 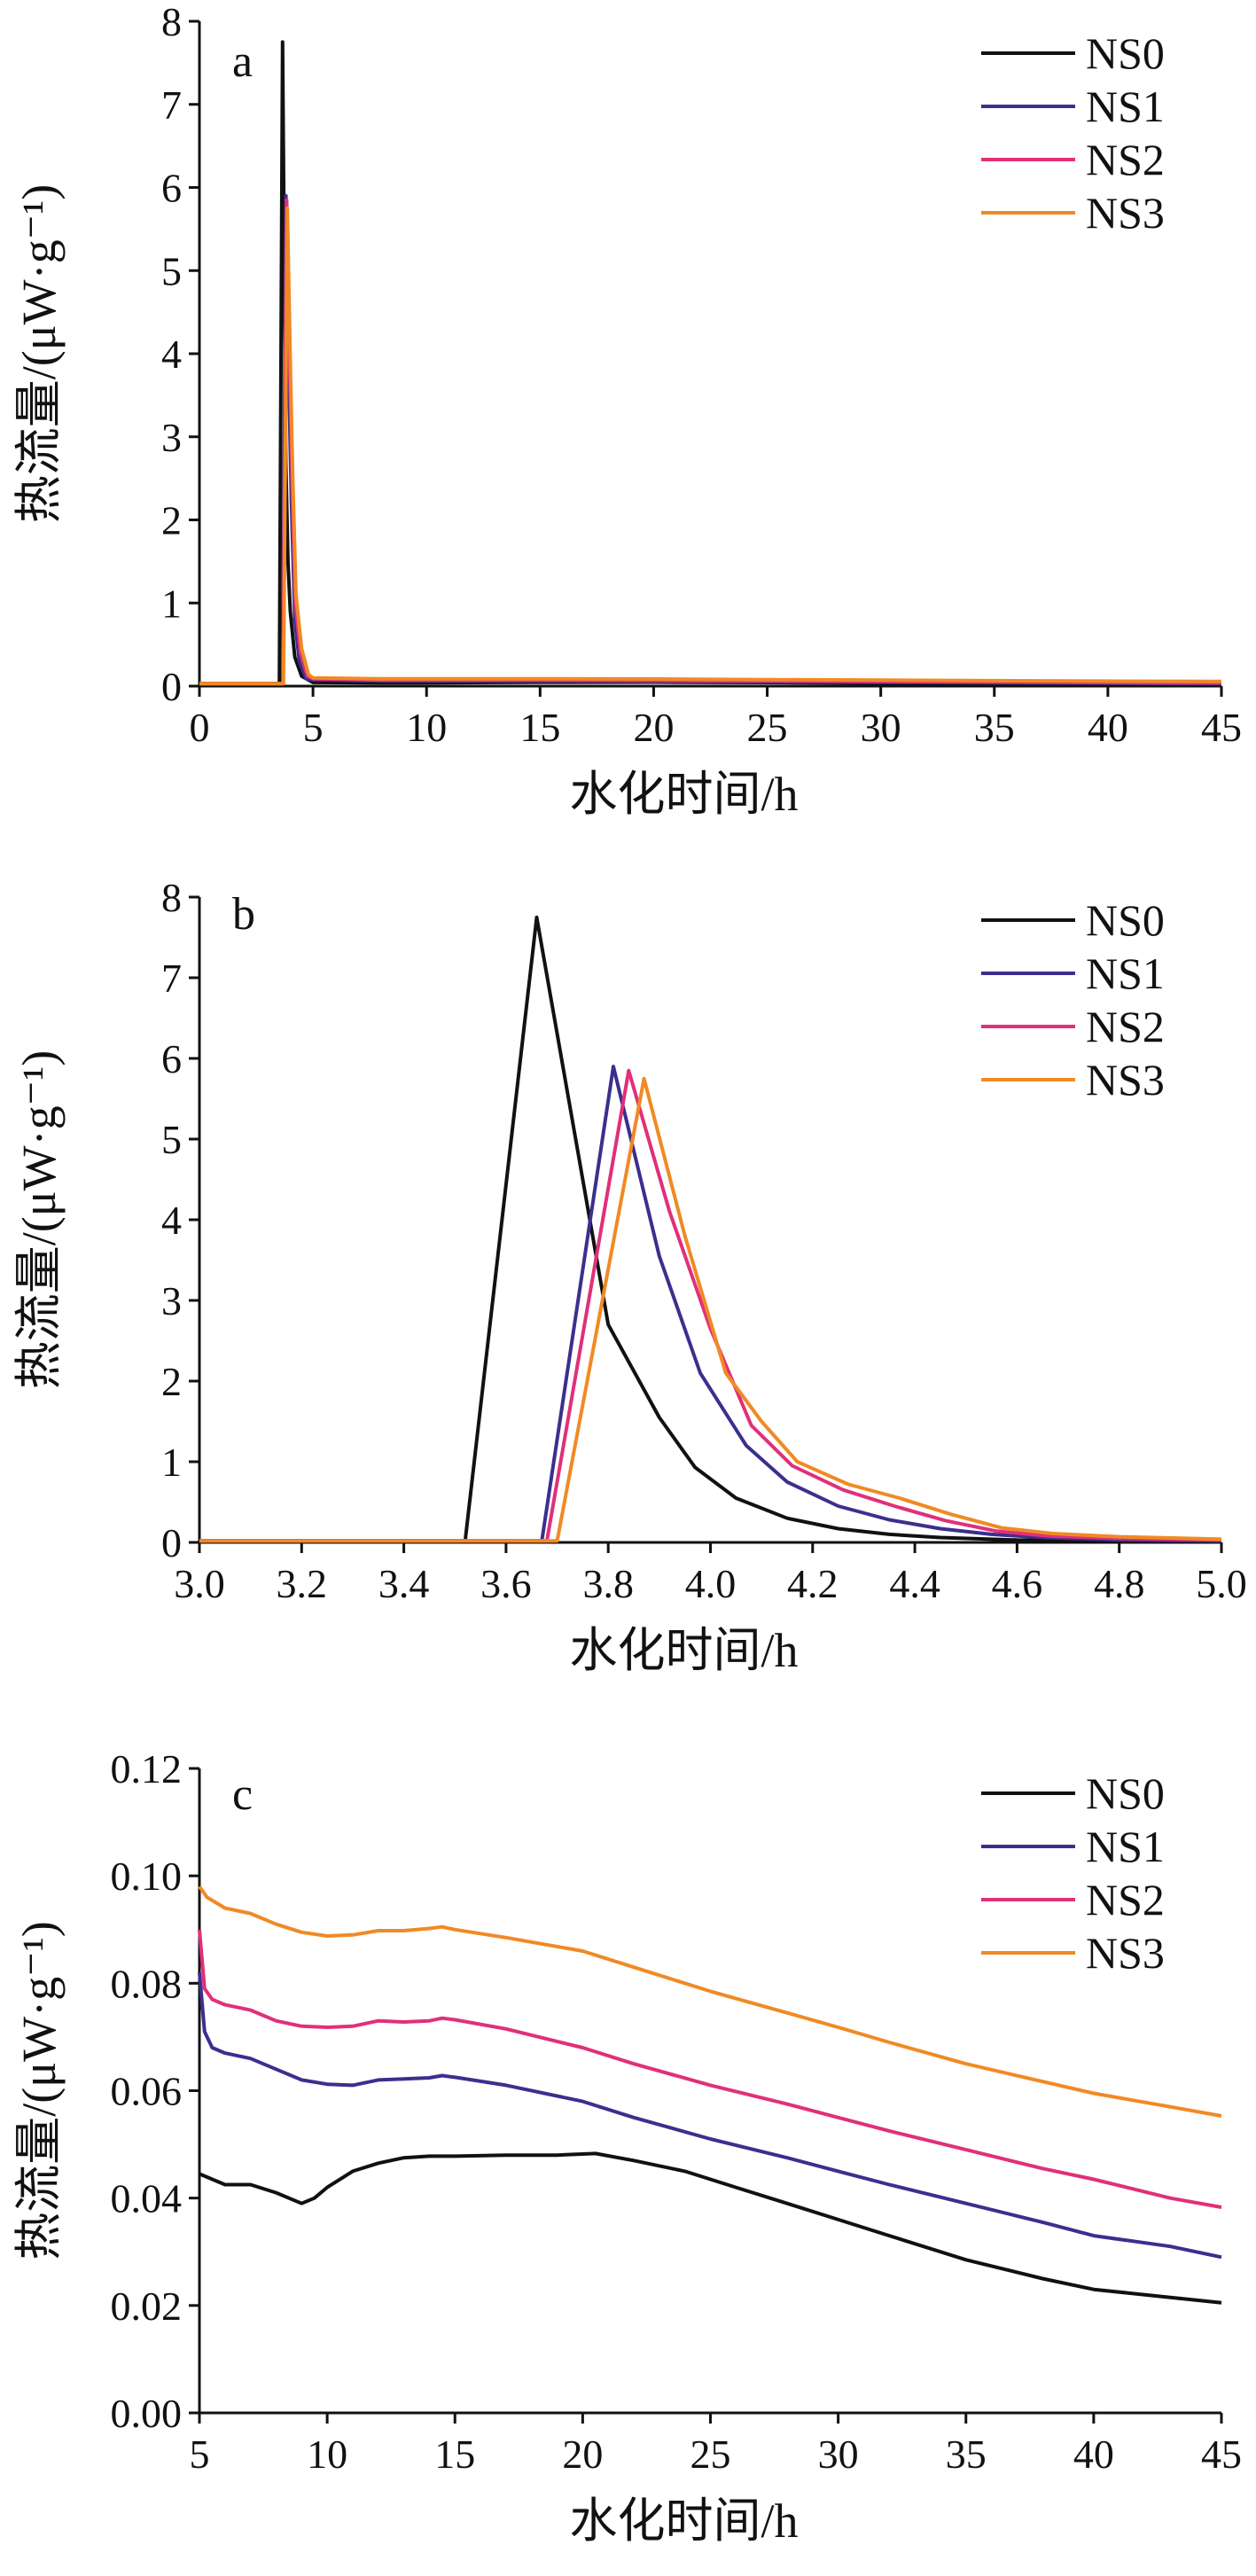 I want to click on y-tick-label: 0.10, so click(x=147, y=1877).